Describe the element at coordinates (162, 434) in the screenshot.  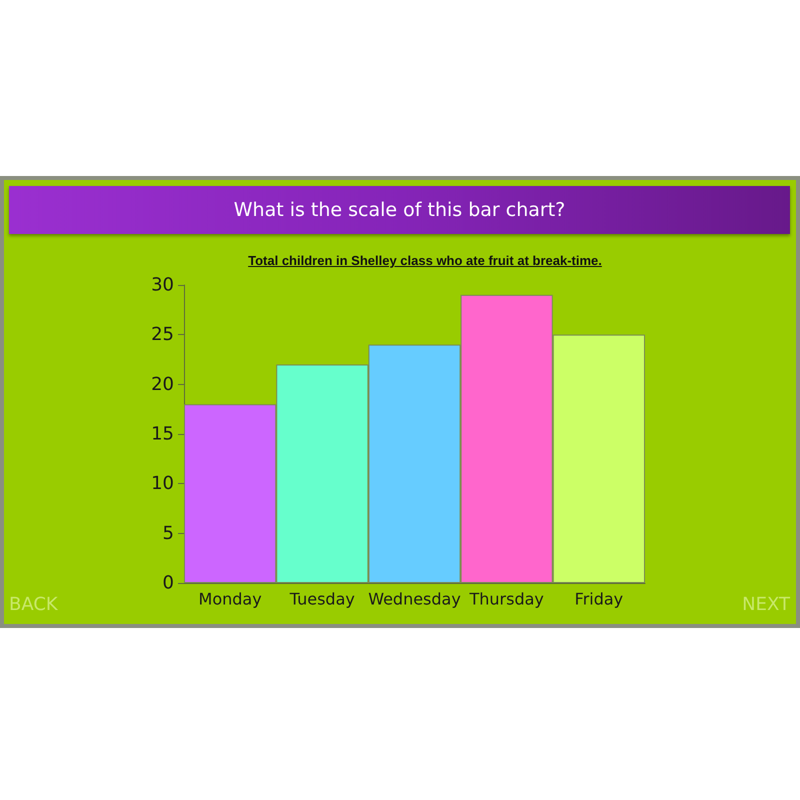
I see `y-tick-label: 15` at that location.